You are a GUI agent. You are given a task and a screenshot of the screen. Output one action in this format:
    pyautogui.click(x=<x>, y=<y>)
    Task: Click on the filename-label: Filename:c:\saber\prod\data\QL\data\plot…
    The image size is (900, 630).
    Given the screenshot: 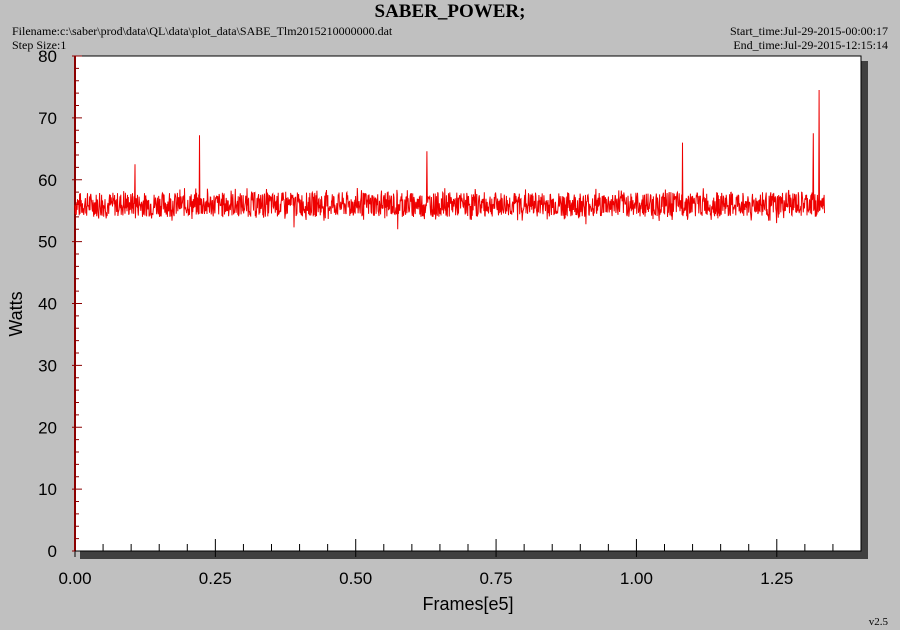 What is the action you would take?
    pyautogui.click(x=202, y=31)
    